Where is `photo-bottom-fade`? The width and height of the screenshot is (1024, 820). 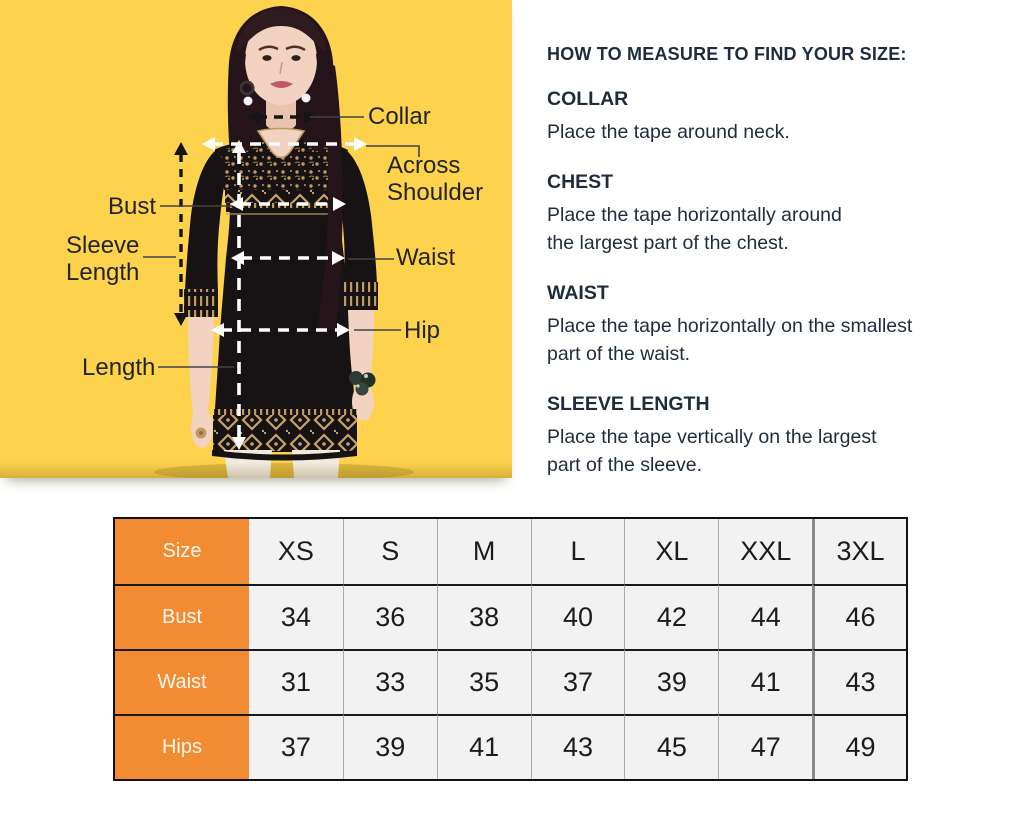
photo-bottom-fade is located at coordinates (256, 470).